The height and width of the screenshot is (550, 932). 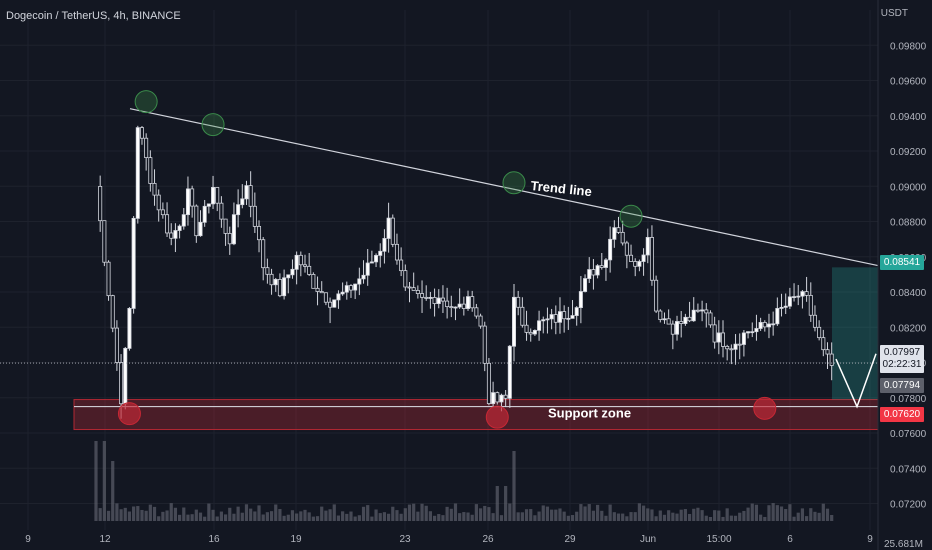 What do you see at coordinates (296, 539) in the screenshot?
I see `x-tick-label: 19` at bounding box center [296, 539].